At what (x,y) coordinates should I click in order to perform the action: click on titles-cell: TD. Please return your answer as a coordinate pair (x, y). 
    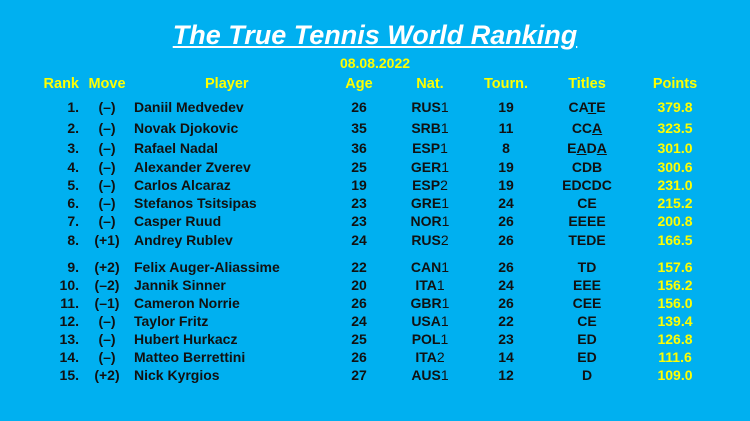
    Looking at the image, I should click on (587, 267).